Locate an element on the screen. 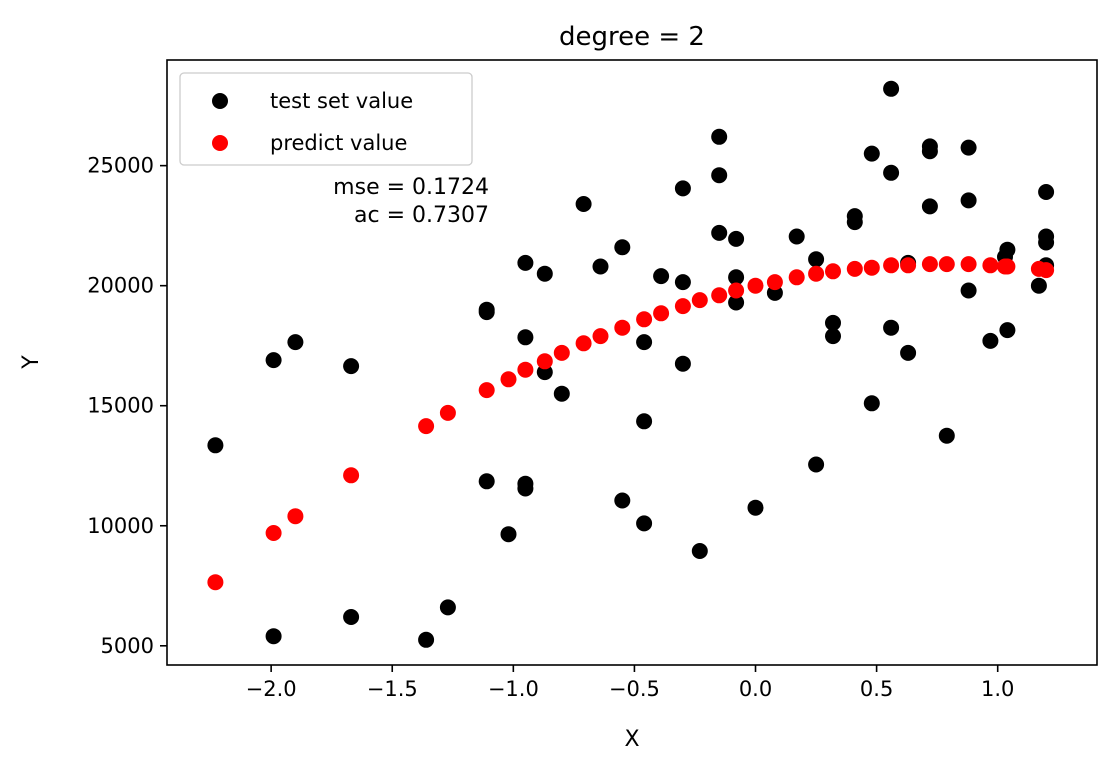 This screenshot has width=1117, height=773. y-tick-label: 10000 is located at coordinates (120, 526).